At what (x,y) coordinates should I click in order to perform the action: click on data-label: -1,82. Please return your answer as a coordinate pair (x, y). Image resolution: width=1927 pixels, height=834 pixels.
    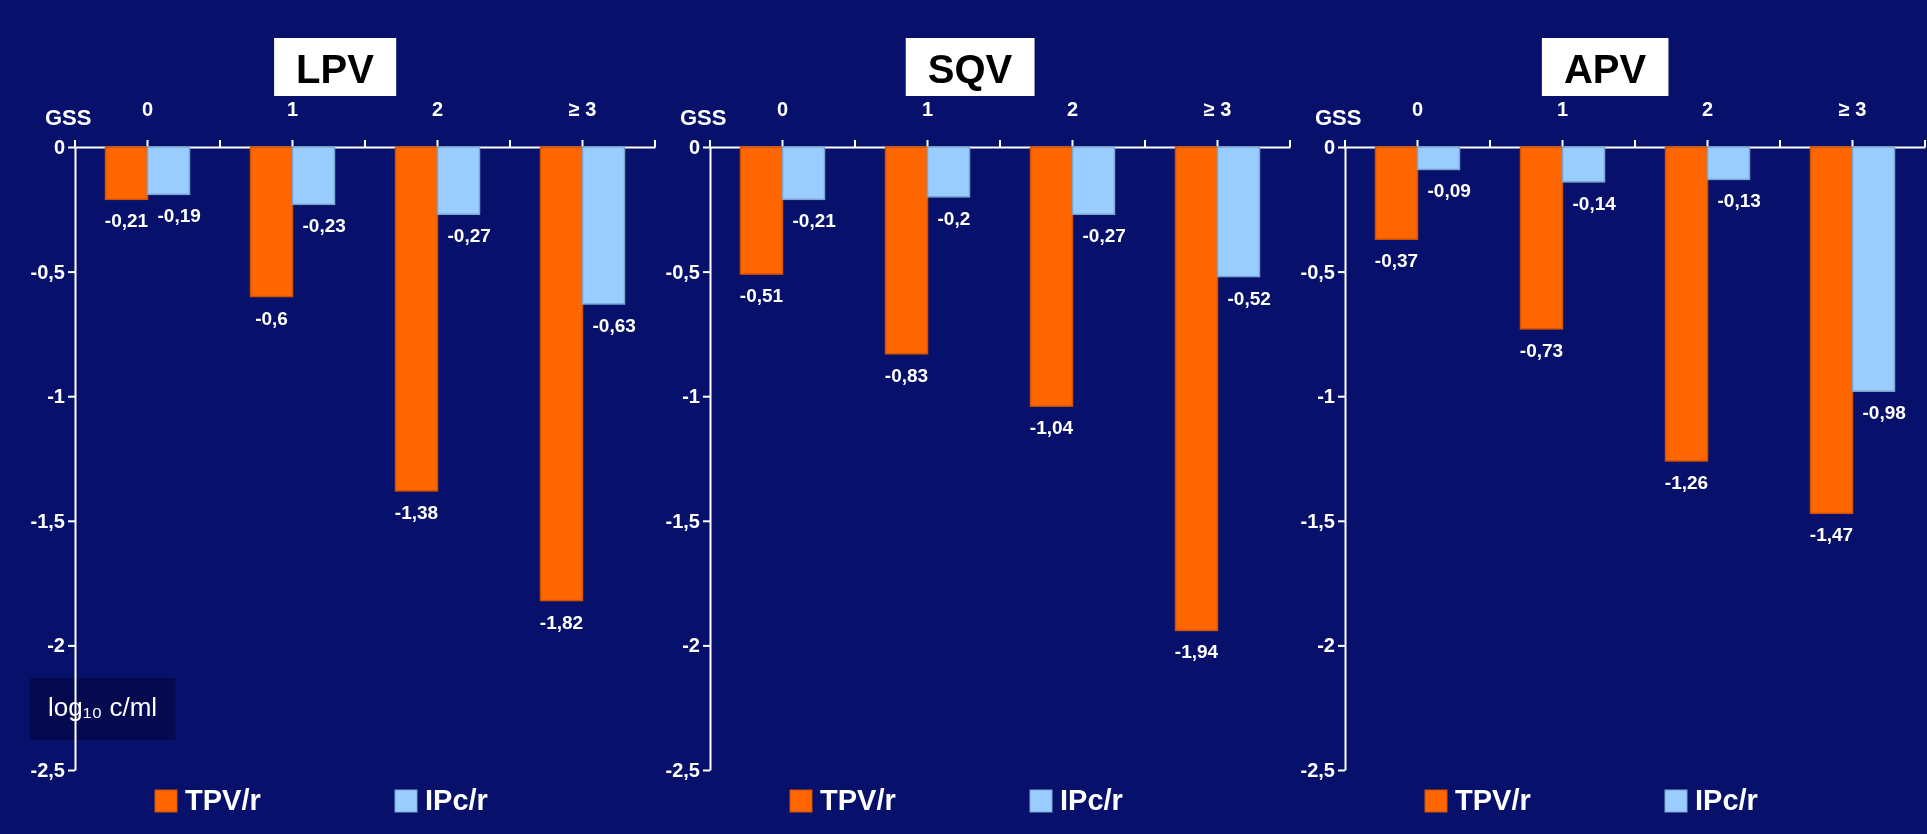
    Looking at the image, I should click on (561, 622).